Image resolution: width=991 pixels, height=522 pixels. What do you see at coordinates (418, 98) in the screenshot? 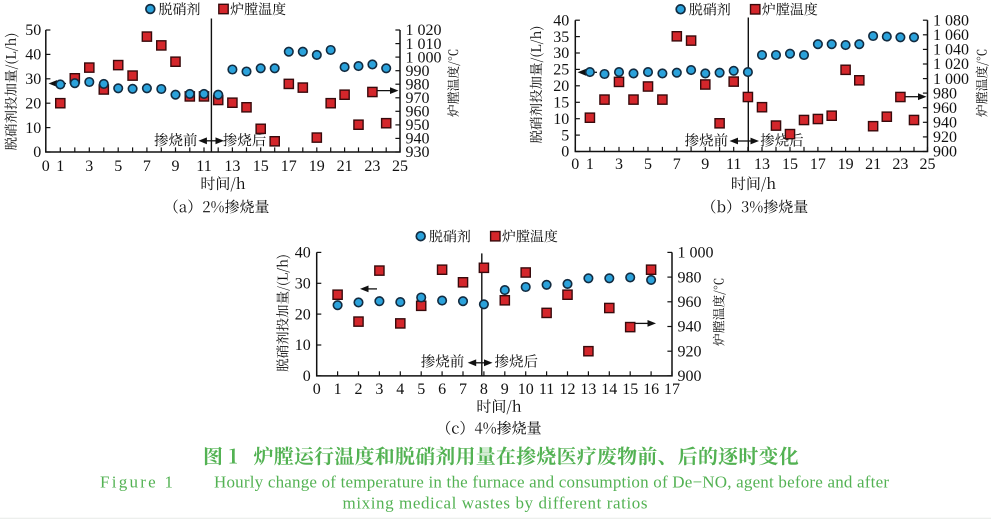
I see `svg-text: 970` at bounding box center [418, 98].